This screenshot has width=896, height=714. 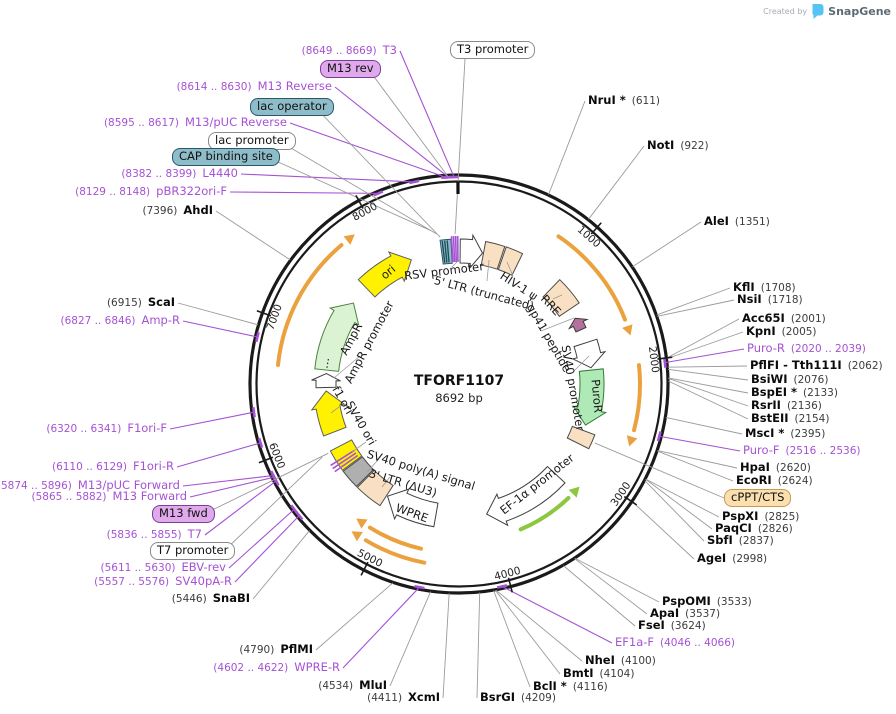 I want to click on site-label-snabi: (5446) SnaBI, so click(x=211, y=599).